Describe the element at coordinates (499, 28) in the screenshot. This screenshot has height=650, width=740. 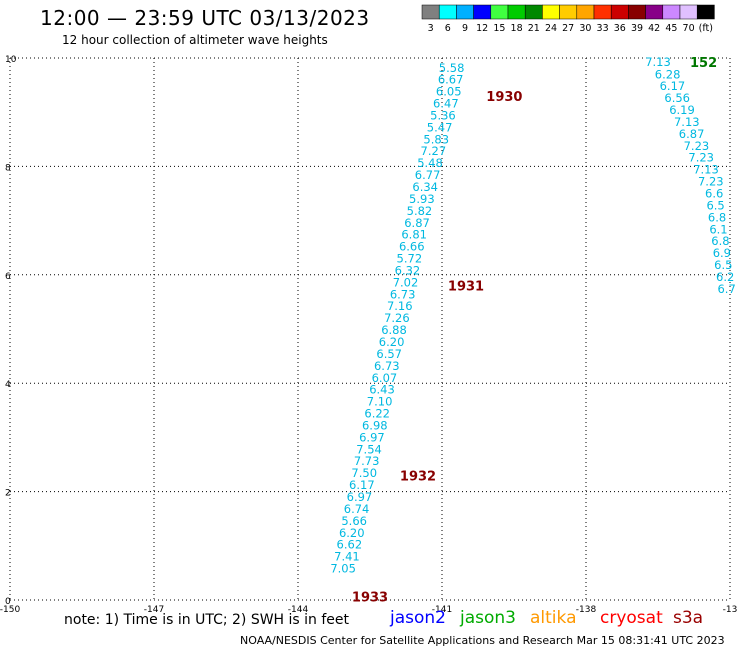
I see `colorbar-label: 15` at that location.